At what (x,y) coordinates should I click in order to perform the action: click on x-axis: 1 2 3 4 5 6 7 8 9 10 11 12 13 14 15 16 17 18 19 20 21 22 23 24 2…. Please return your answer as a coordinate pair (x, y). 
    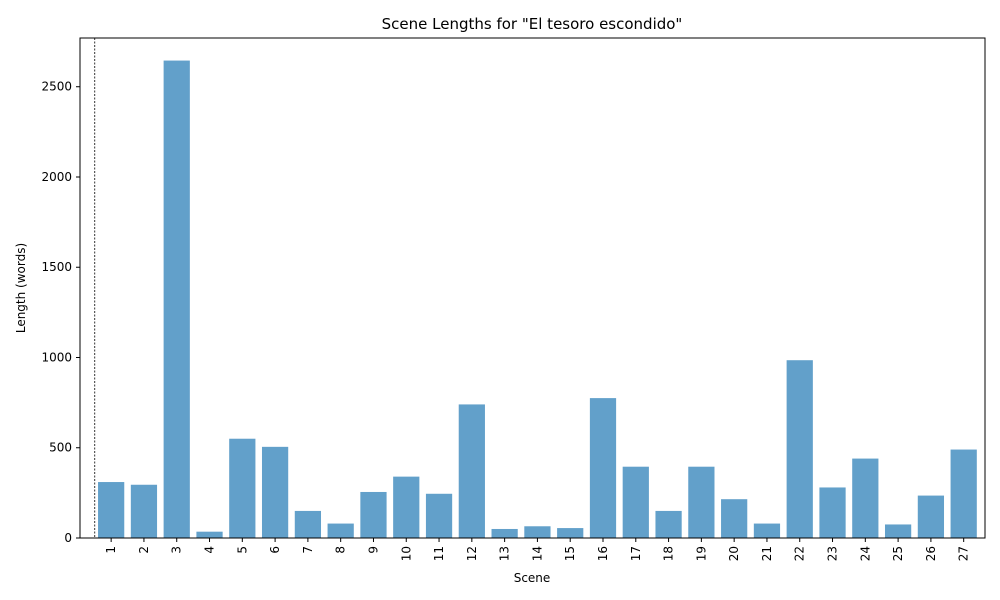
    Looking at the image, I should click on (537, 549).